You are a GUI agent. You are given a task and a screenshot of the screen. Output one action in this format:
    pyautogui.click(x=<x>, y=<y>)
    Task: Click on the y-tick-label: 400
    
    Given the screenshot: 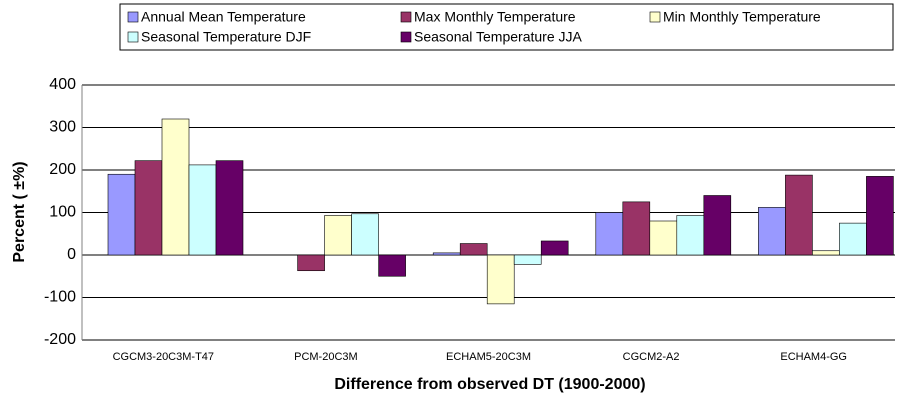 What is the action you would take?
    pyautogui.click(x=62, y=84)
    